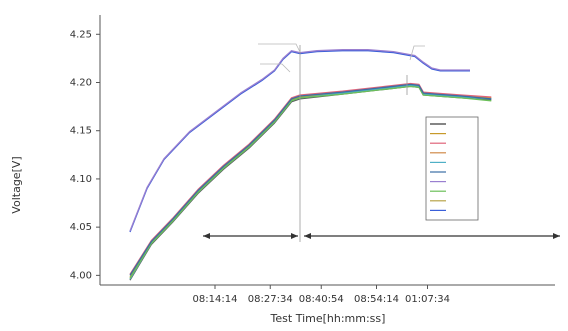 Image resolution: width=568 pixels, height=331 pixels. What do you see at coordinates (81, 131) in the screenshot?
I see `y-tick-label: 4.15` at bounding box center [81, 131].